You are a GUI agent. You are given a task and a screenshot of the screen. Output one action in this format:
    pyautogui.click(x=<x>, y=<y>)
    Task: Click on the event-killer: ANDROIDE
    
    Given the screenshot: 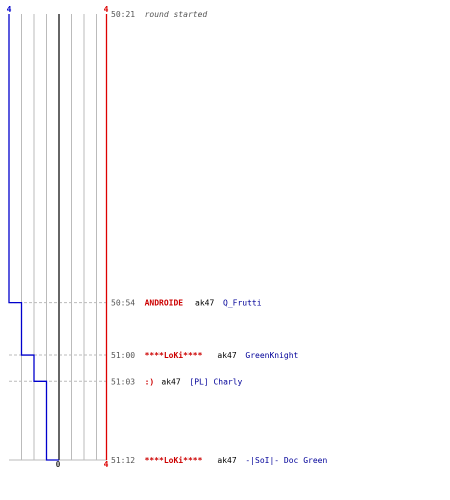 What is the action you would take?
    pyautogui.click(x=164, y=303)
    